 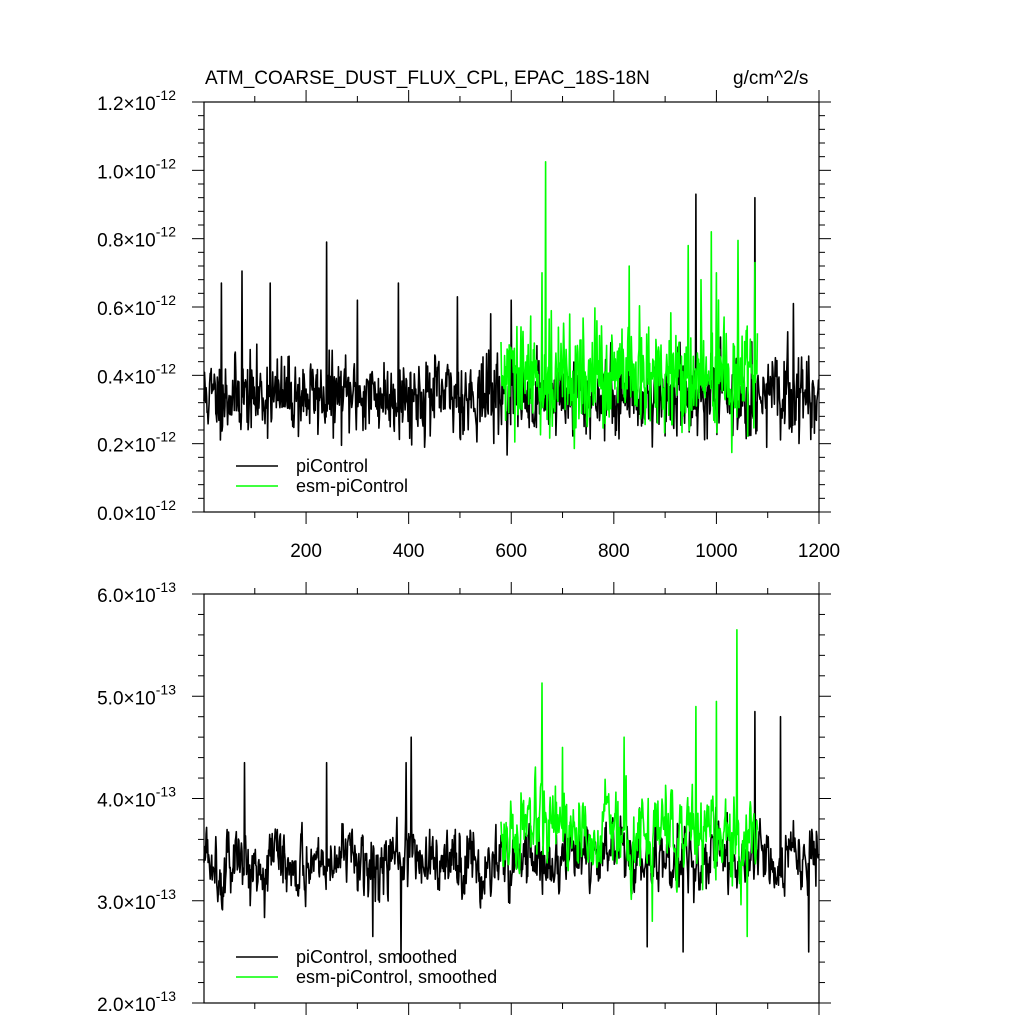 I want to click on y-tick-label: 1.2×10⁻¹², so click(x=136, y=101).